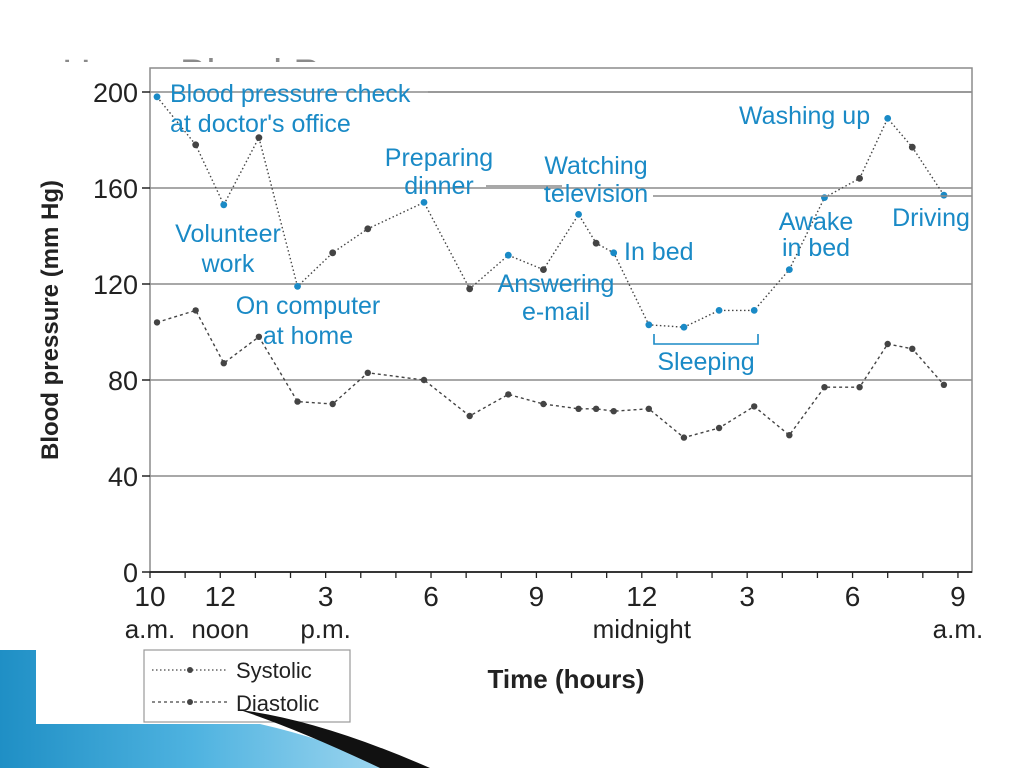 The width and height of the screenshot is (1024, 768). What do you see at coordinates (439, 158) in the screenshot?
I see `annotation-label: Preparing` at bounding box center [439, 158].